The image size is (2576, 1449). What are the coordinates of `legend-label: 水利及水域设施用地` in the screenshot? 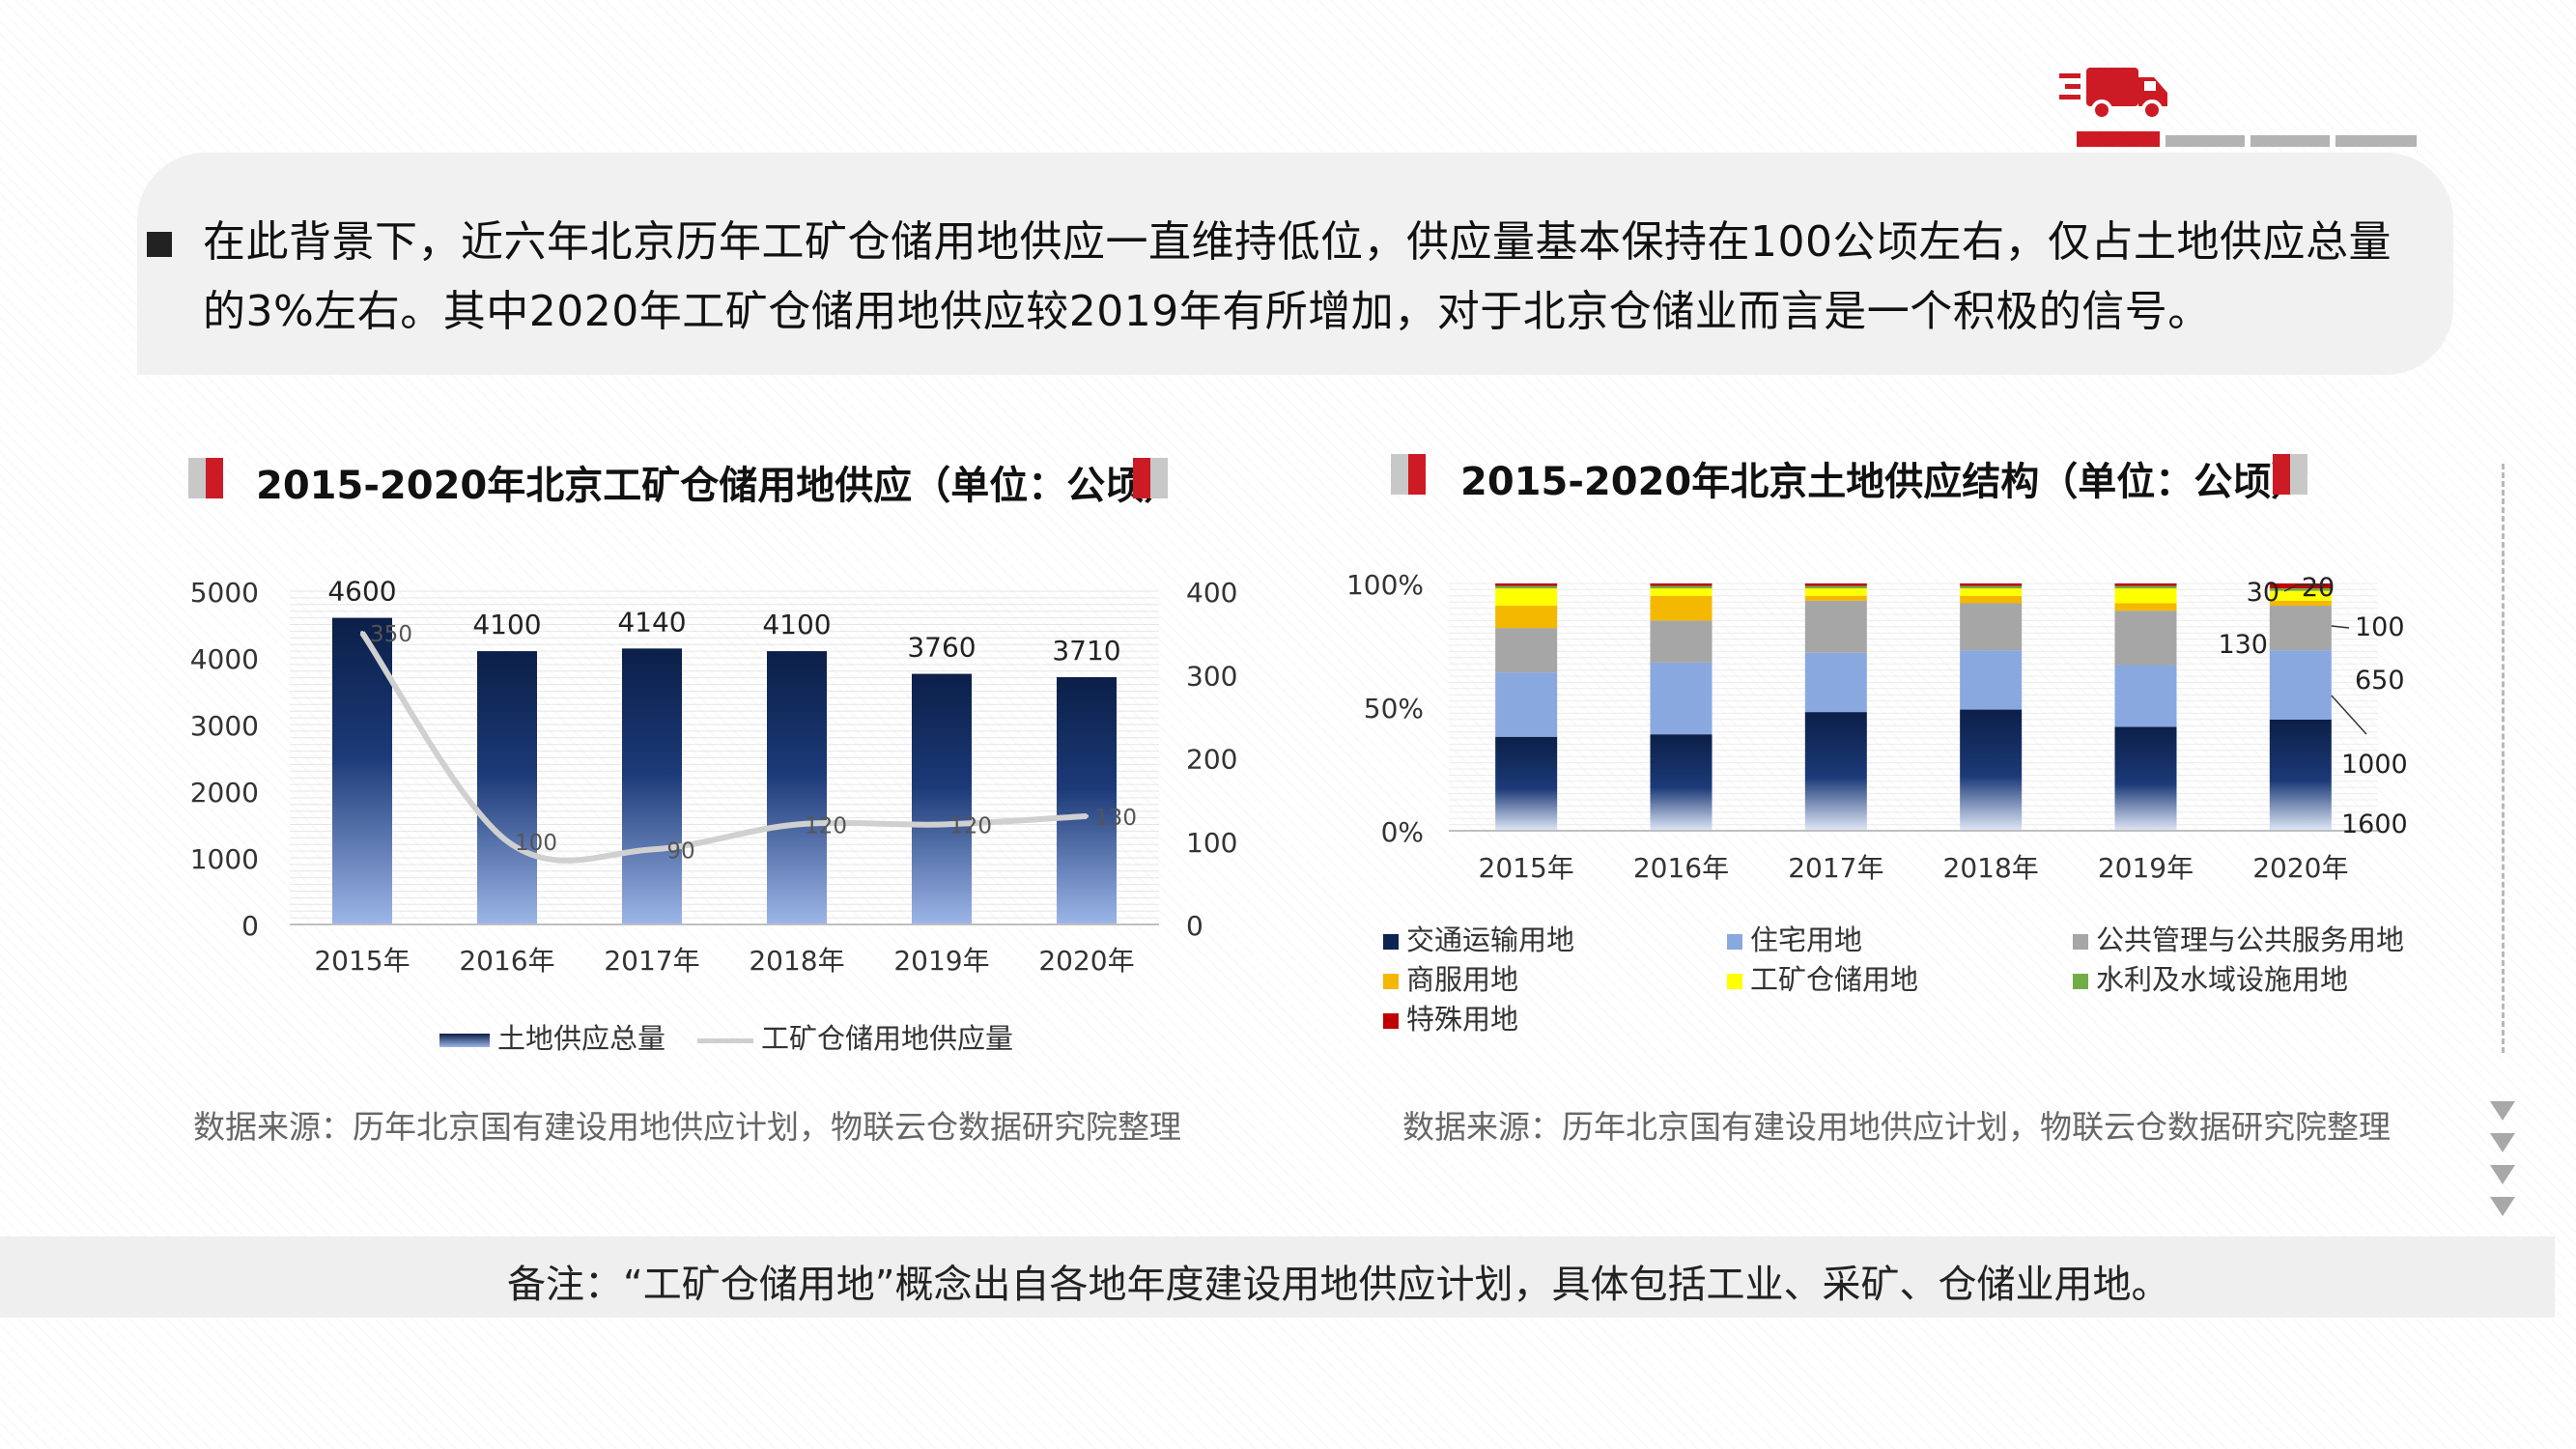 It's located at (2222, 979).